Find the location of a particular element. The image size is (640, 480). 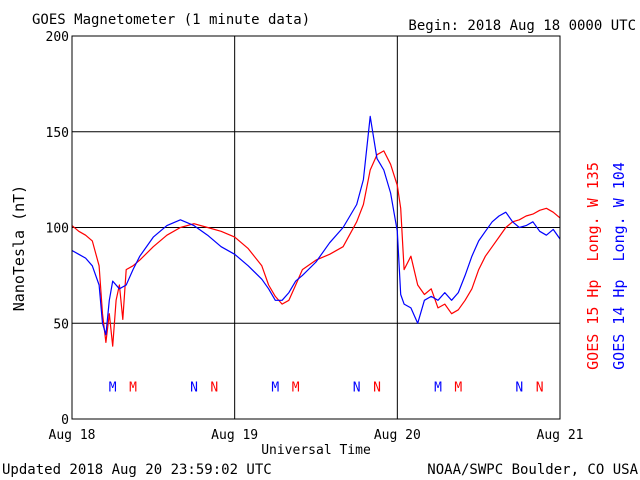

y-tick-labels: 0 50 100 150 200 is located at coordinates (57, 229).